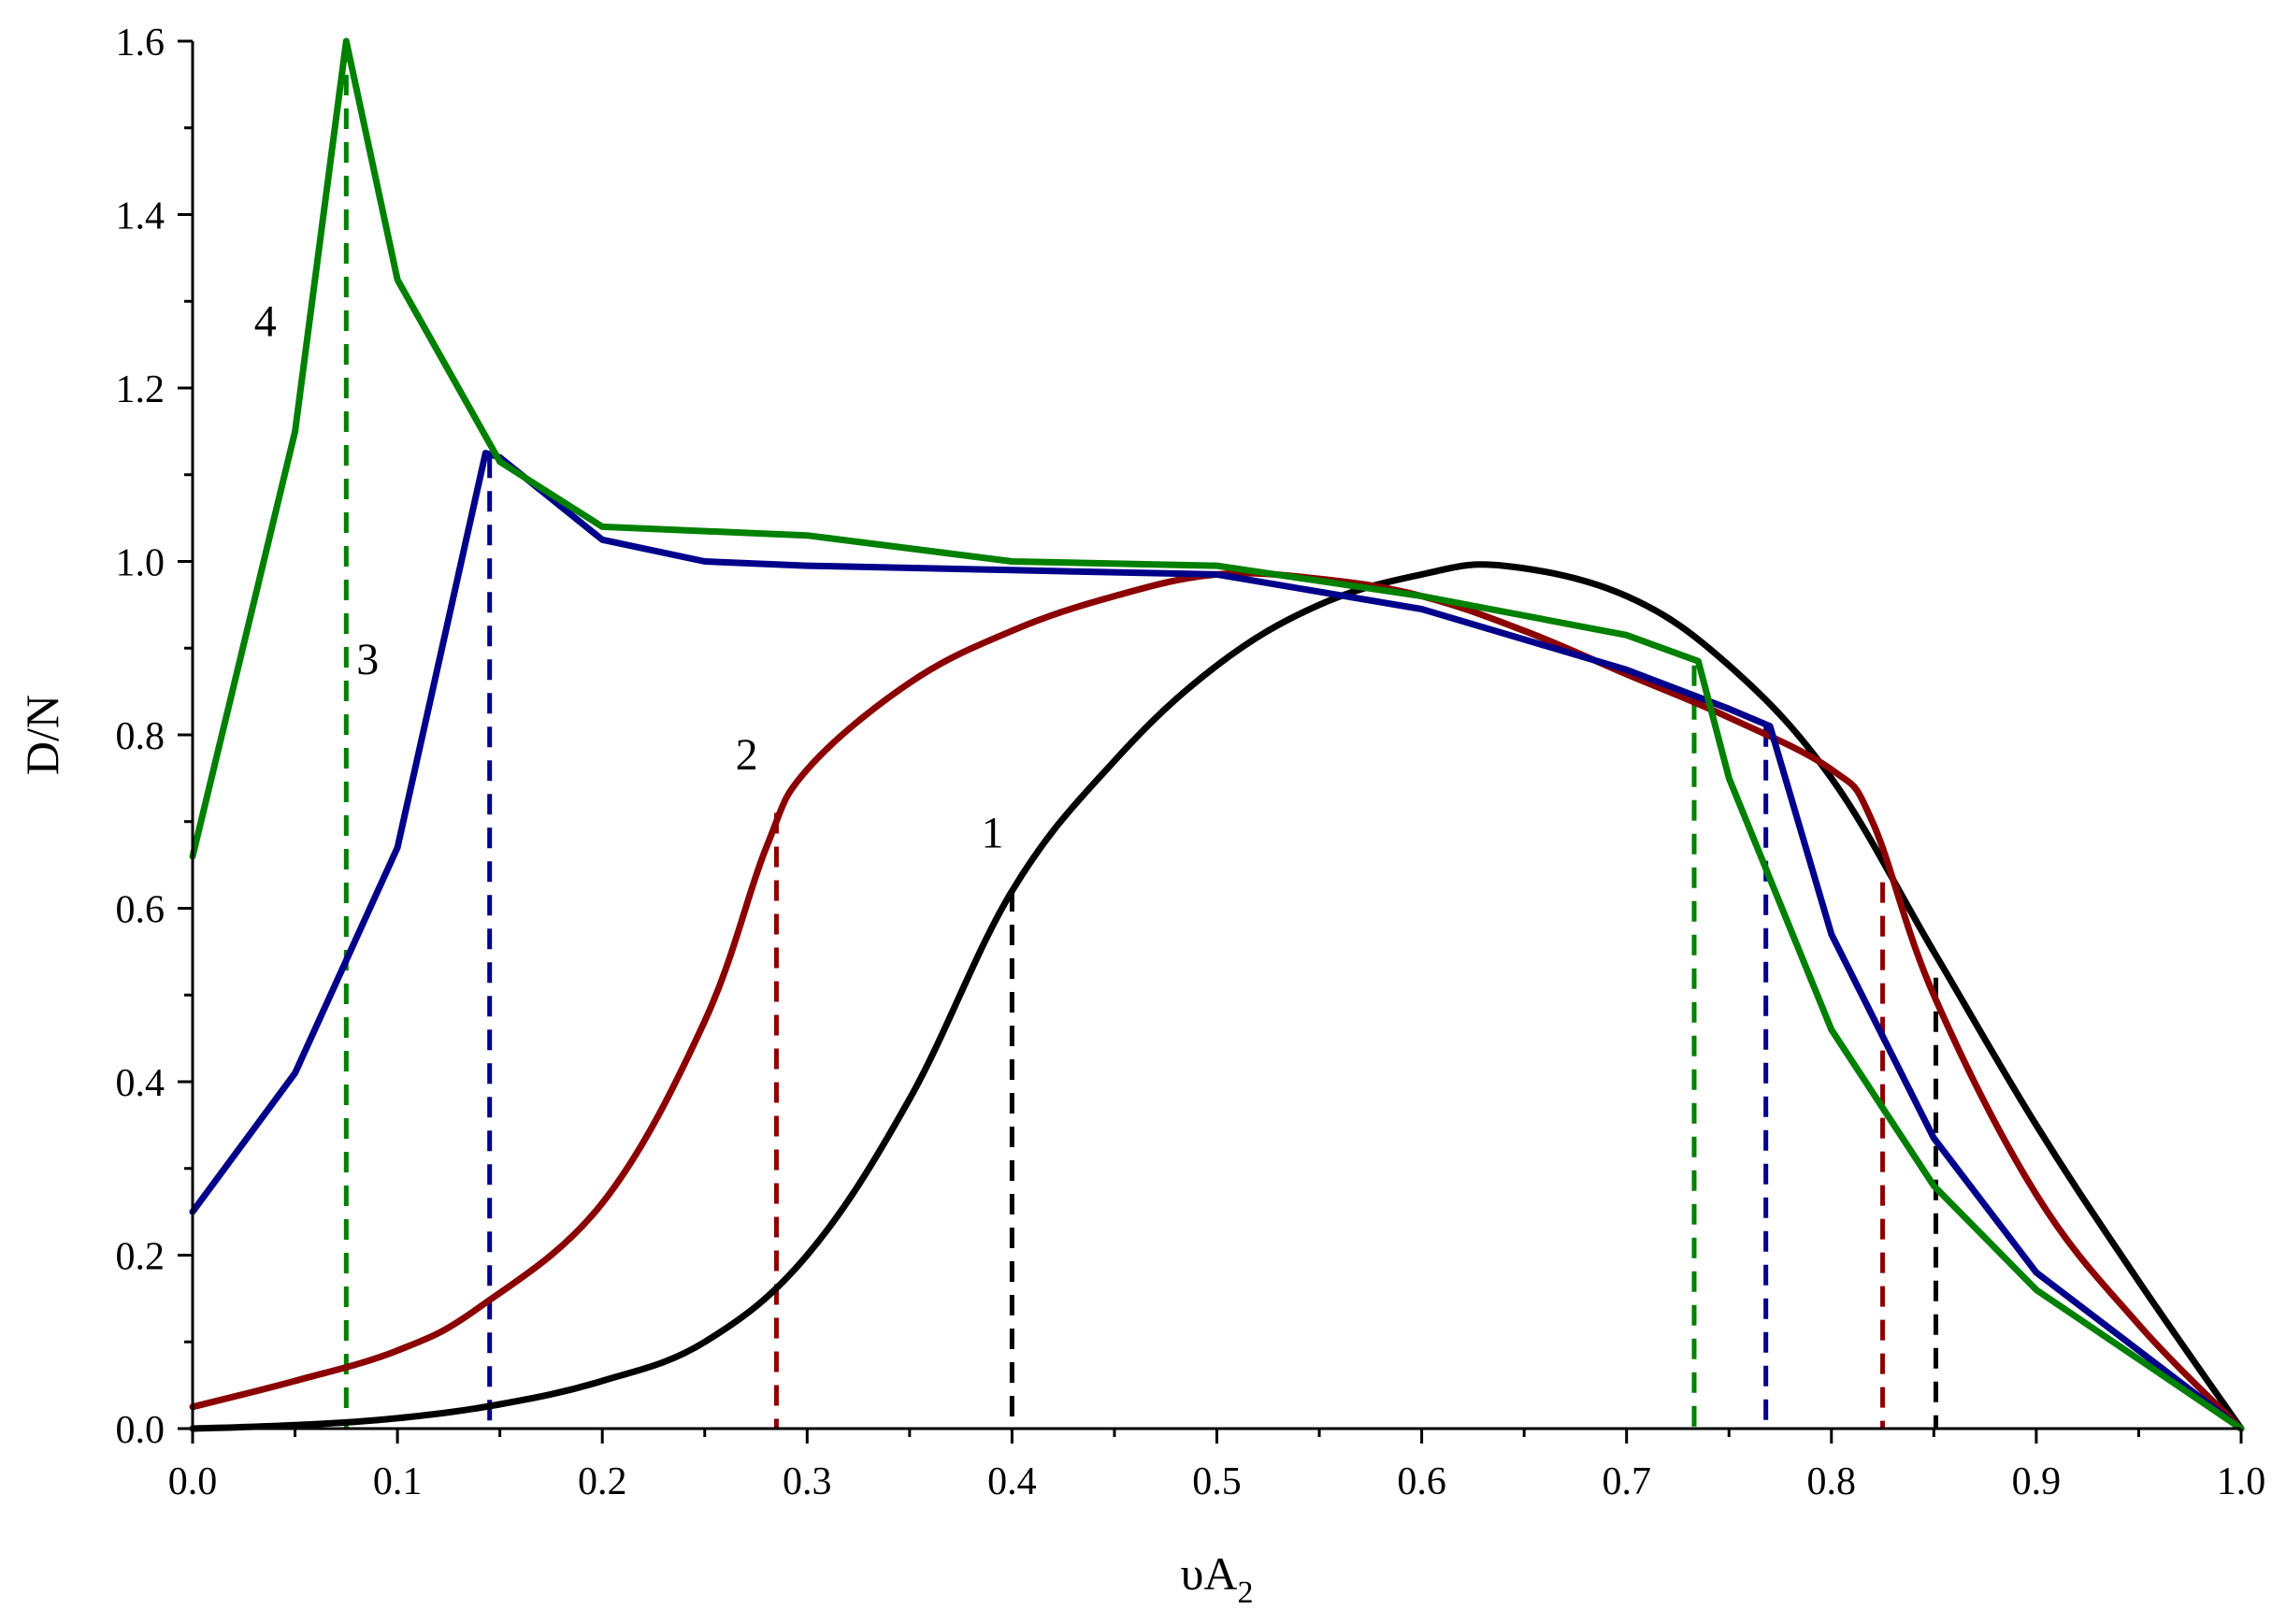 The image size is (2286, 1624). Describe the element at coordinates (140, 563) in the screenshot. I see `y-tick-label: 1.0` at that location.